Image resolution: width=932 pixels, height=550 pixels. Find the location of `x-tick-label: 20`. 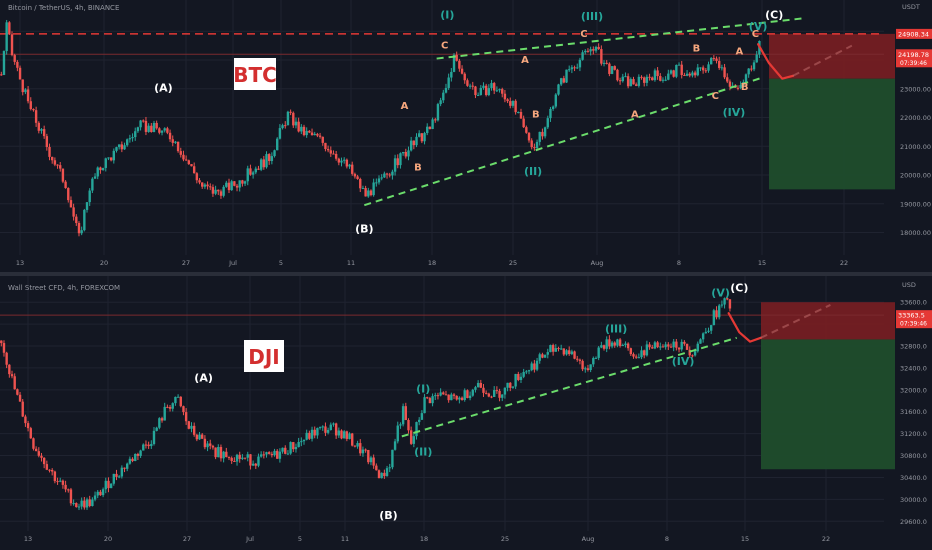

x-tick-label: 20 is located at coordinates (108, 539).